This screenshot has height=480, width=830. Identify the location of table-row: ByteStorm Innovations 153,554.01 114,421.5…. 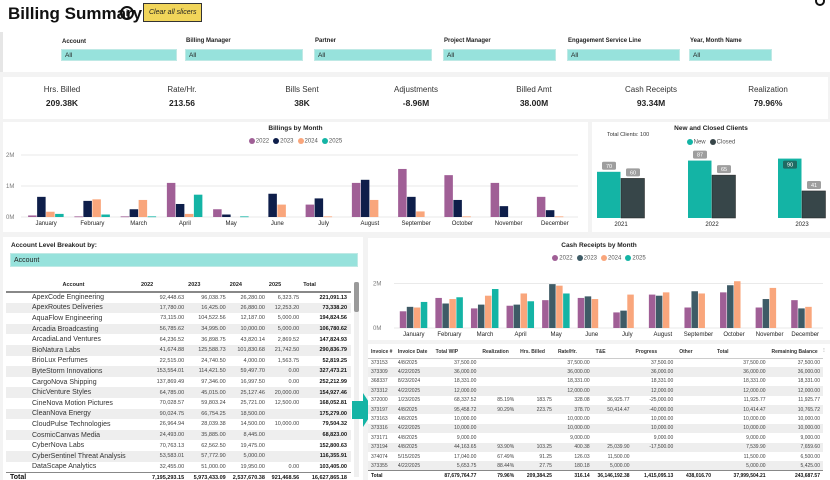
(178, 371).